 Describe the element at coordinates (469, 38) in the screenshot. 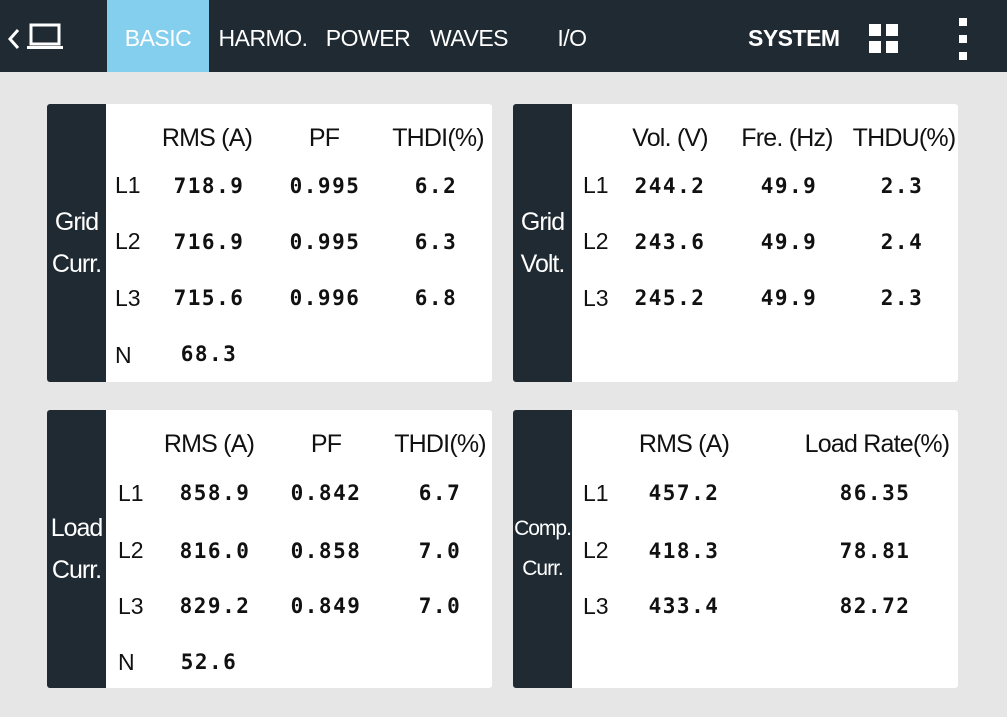

I see `tab-waves: WAVES` at that location.